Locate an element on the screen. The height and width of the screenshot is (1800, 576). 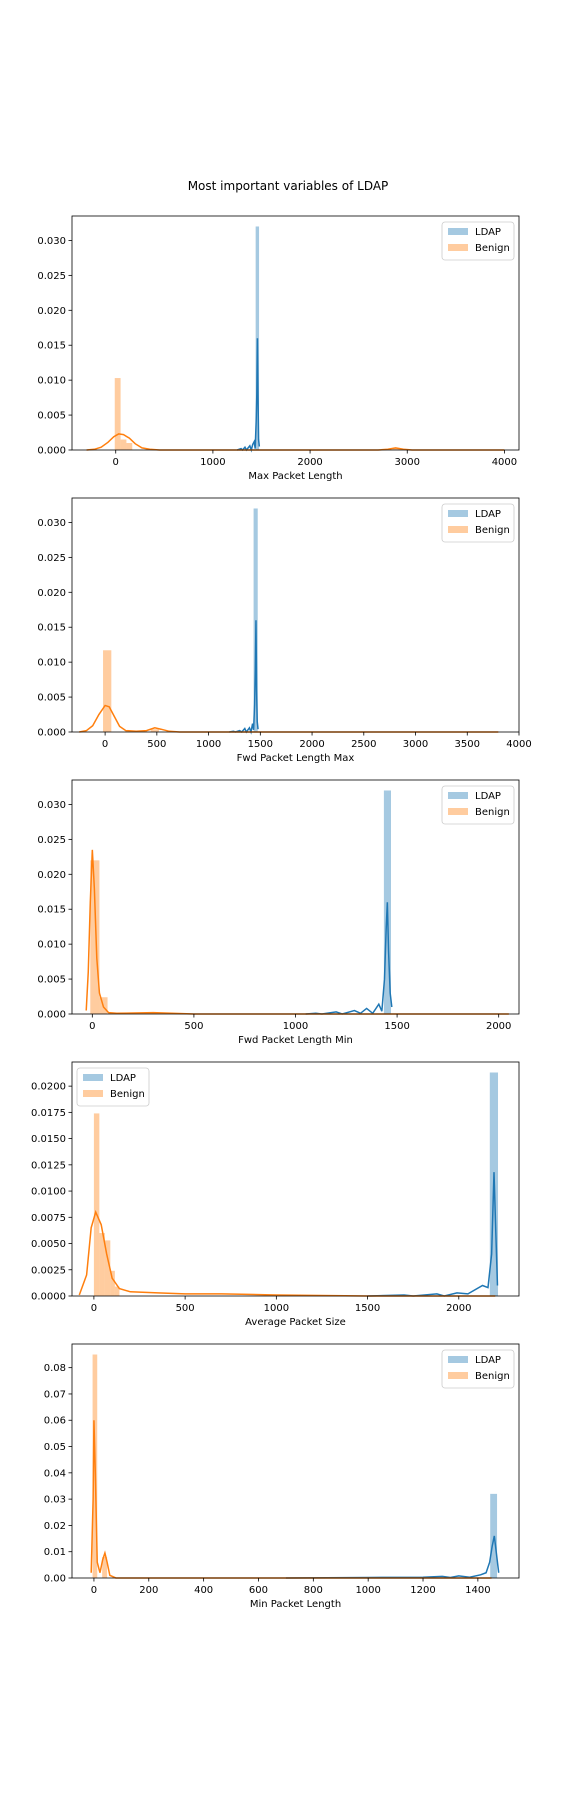
y-tick-label: 0.0150 is located at coordinates (48, 1139).